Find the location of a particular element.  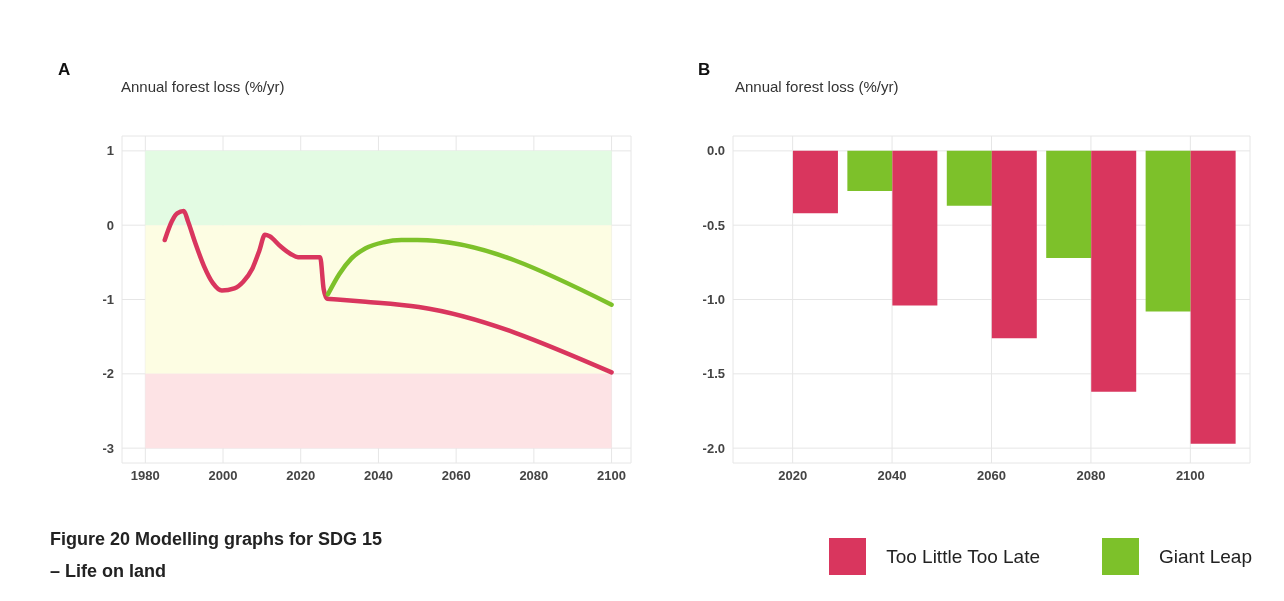

chart-title: B is located at coordinates (704, 70).